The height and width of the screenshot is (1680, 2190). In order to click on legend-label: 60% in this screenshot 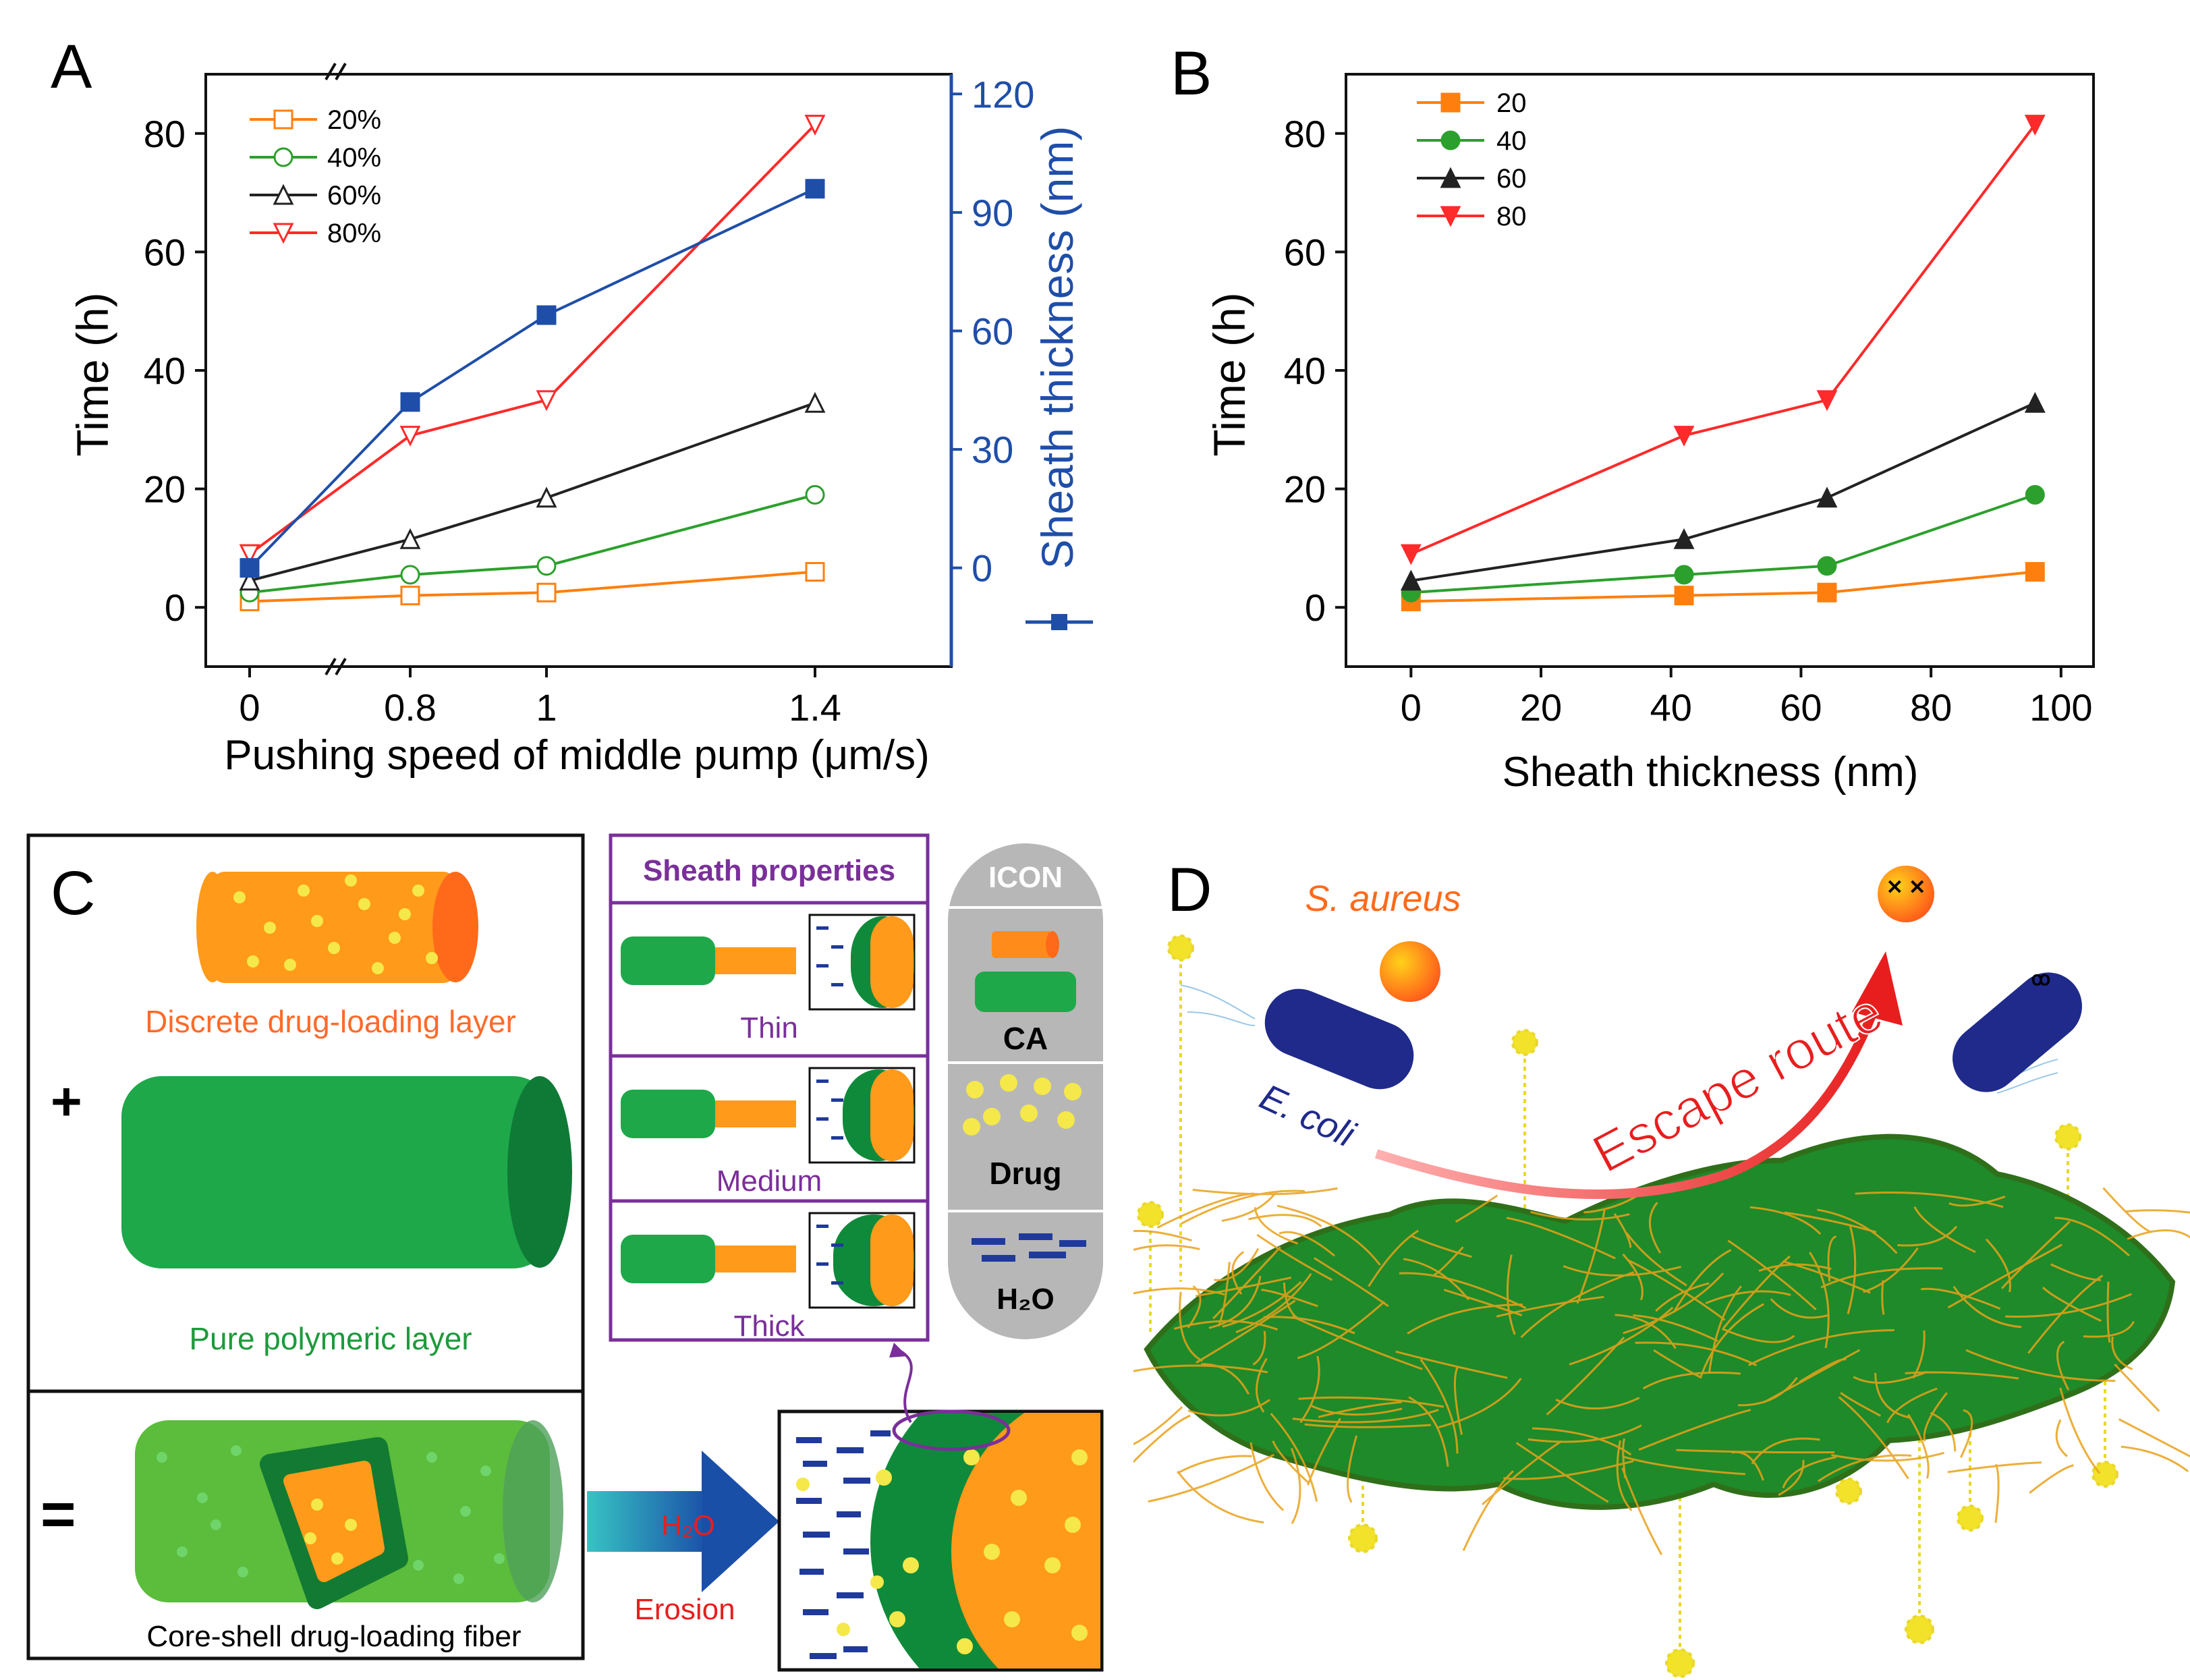, I will do `click(354, 196)`.